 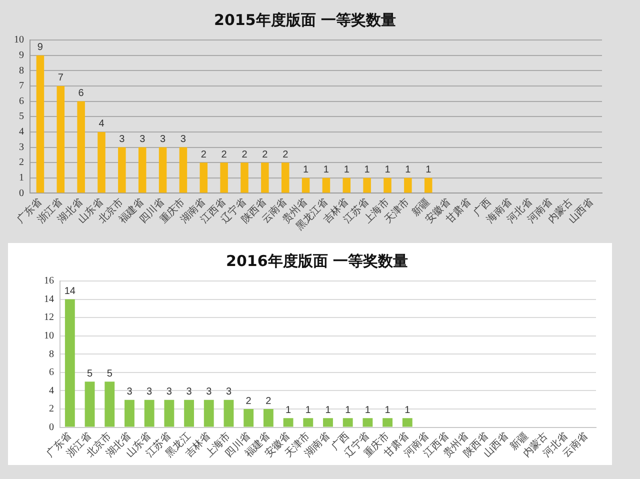 What do you see at coordinates (305, 19) in the screenshot?
I see `chart-title: 2015年度版面 一等奖数量` at bounding box center [305, 19].